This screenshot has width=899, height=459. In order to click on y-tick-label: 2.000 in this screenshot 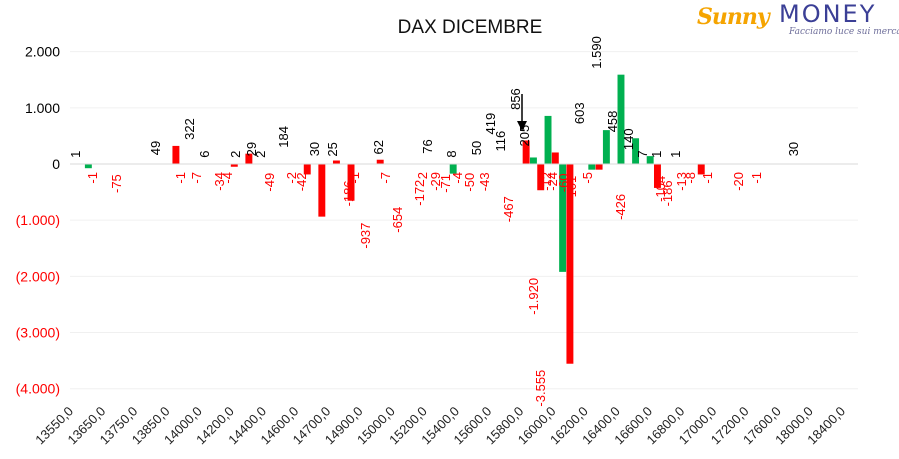, I will do `click(42, 52)`.